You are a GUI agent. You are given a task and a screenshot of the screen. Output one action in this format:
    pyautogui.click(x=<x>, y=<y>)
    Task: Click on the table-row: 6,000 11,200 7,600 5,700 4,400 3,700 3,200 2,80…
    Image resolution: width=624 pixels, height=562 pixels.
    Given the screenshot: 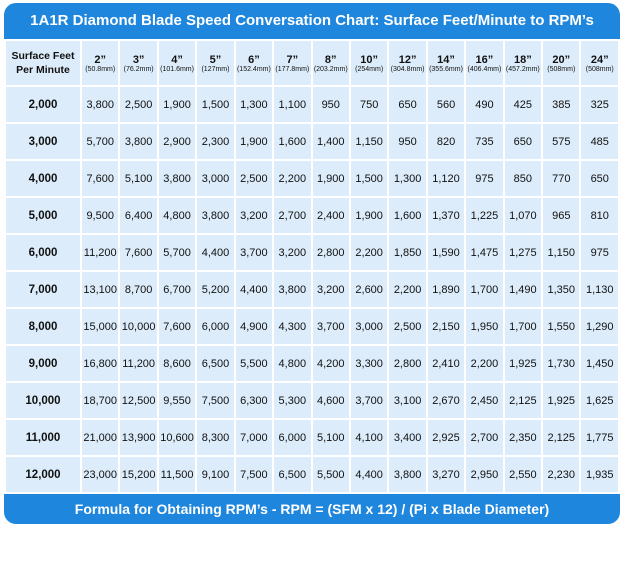 What is the action you would take?
    pyautogui.click(x=312, y=252)
    